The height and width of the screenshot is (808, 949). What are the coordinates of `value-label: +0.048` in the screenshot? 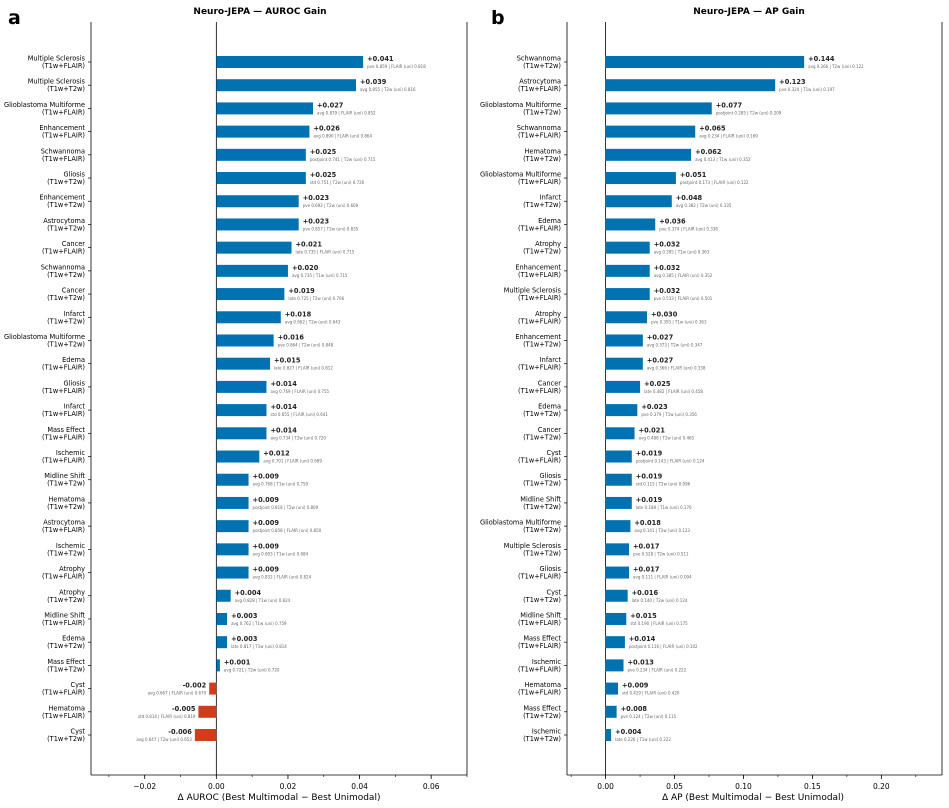 It's located at (689, 198).